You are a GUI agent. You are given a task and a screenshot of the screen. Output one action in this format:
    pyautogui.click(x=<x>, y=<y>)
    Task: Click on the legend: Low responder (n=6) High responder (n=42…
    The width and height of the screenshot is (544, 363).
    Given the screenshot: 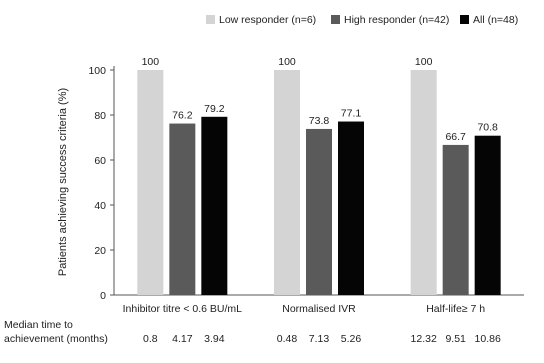 What is the action you would take?
    pyautogui.click(x=362, y=20)
    